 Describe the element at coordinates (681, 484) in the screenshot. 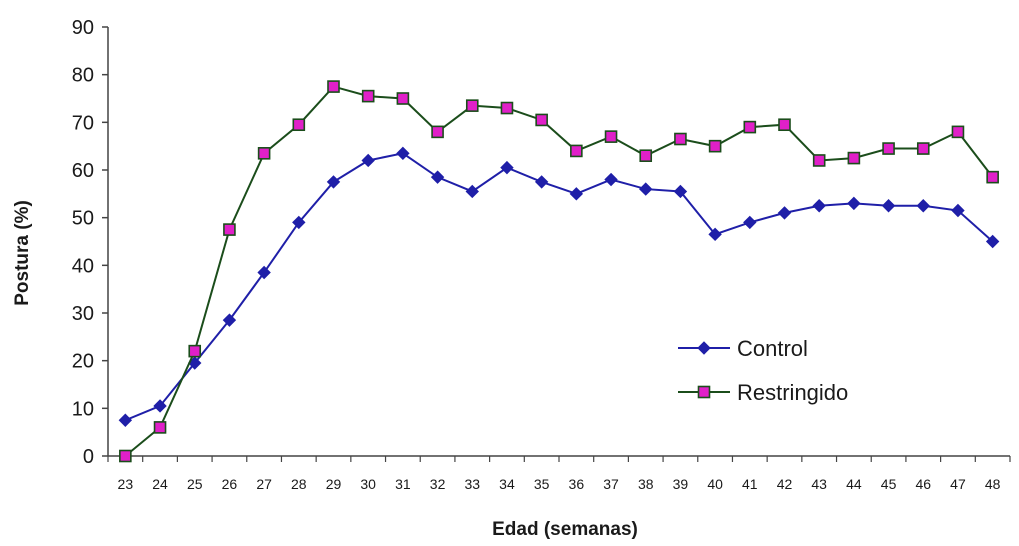

I see `x-tick-label: 39` at that location.